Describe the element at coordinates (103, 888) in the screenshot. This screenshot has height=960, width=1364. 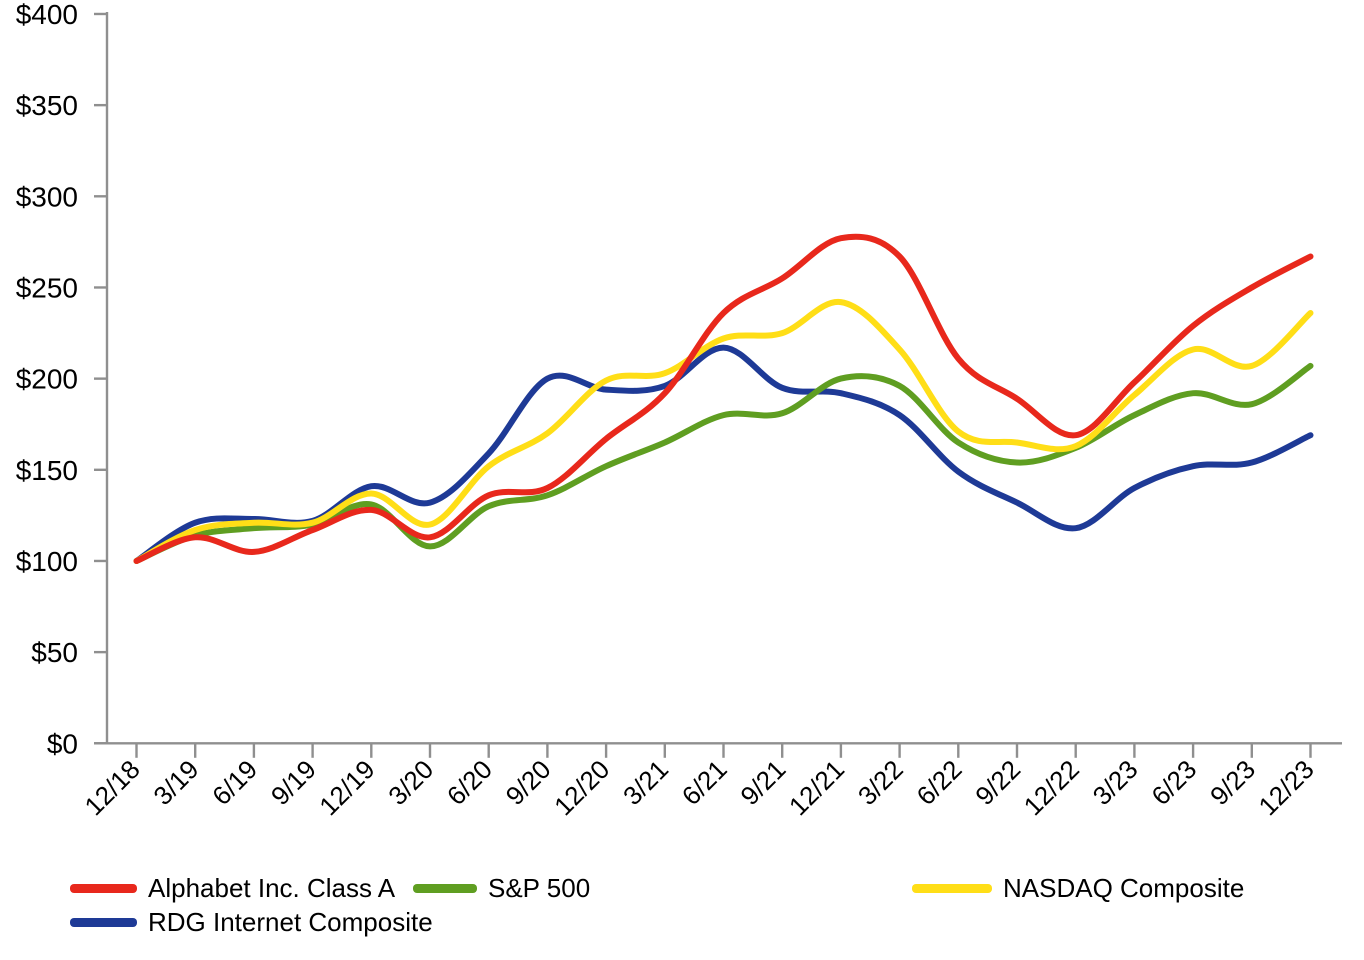
I see `legend-swatch-alphabet-inc-class-a` at that location.